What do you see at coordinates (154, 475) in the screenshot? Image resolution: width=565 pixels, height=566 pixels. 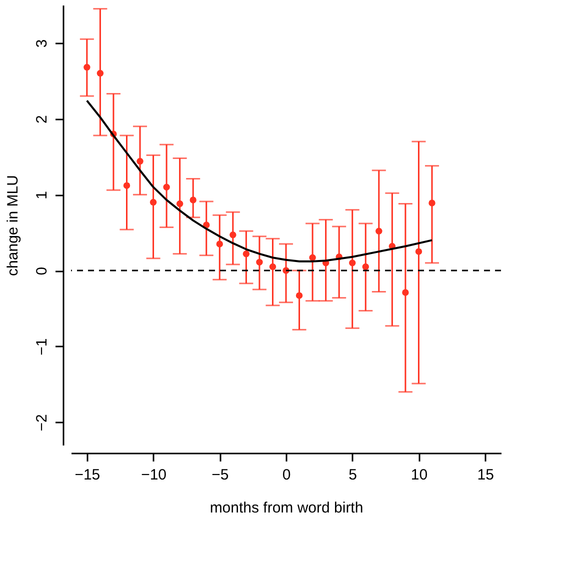 I see `x-tick-label: −10` at bounding box center [154, 475].